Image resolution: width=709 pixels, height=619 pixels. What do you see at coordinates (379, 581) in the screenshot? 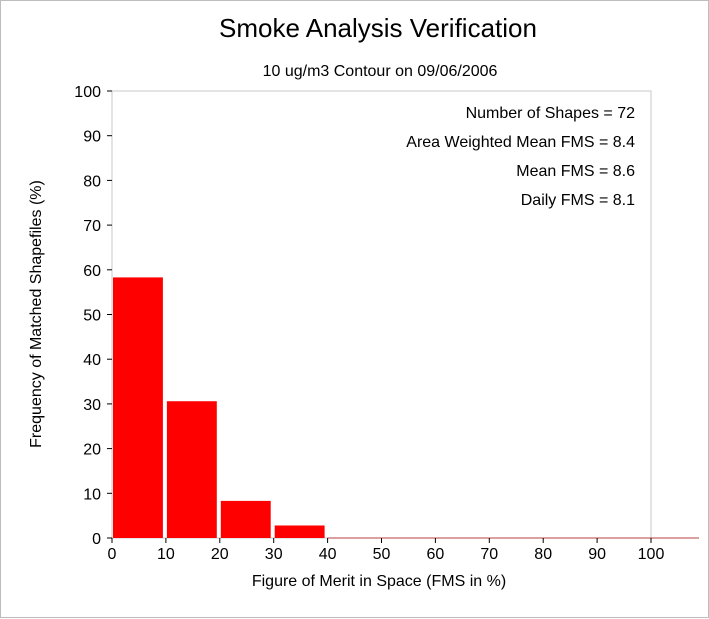
I see `x-axis-label: Figure of Merit in Space (FMS in %)` at bounding box center [379, 581].